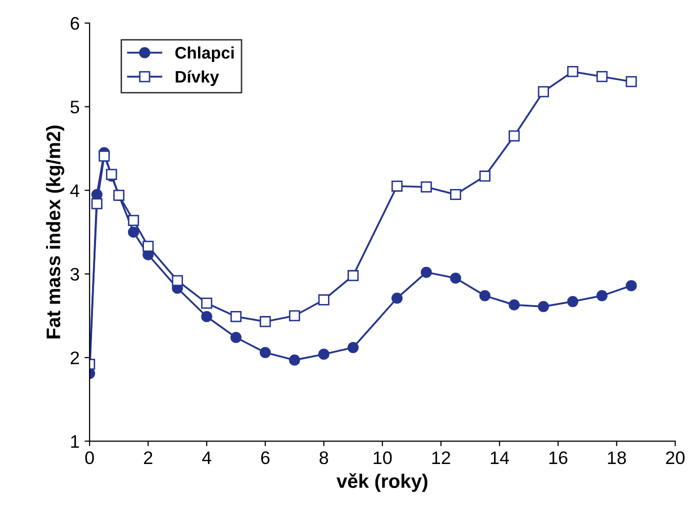  What do you see at coordinates (75, 107) in the screenshot?
I see `y-tick-label: 5` at bounding box center [75, 107].